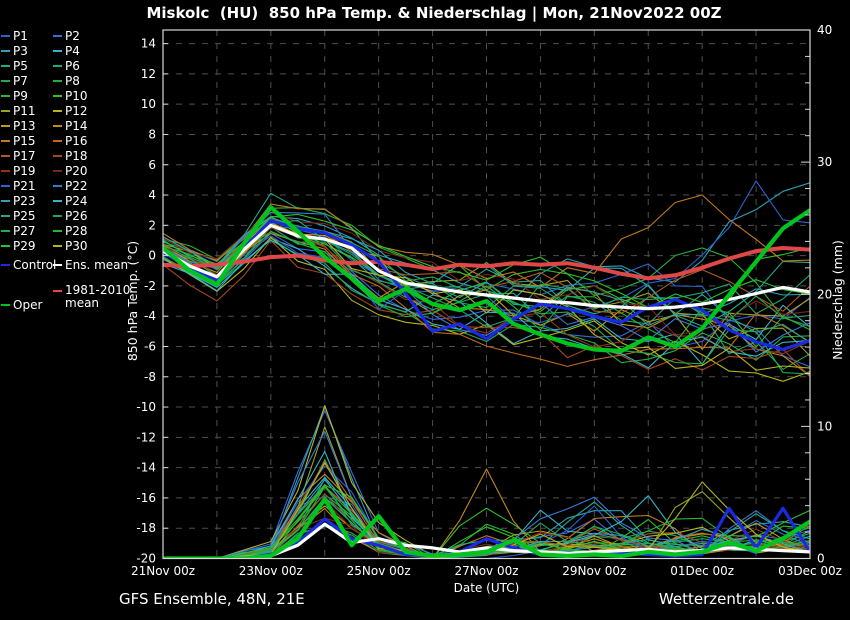  I want to click on legend-item-p21: P21, so click(18, 186).